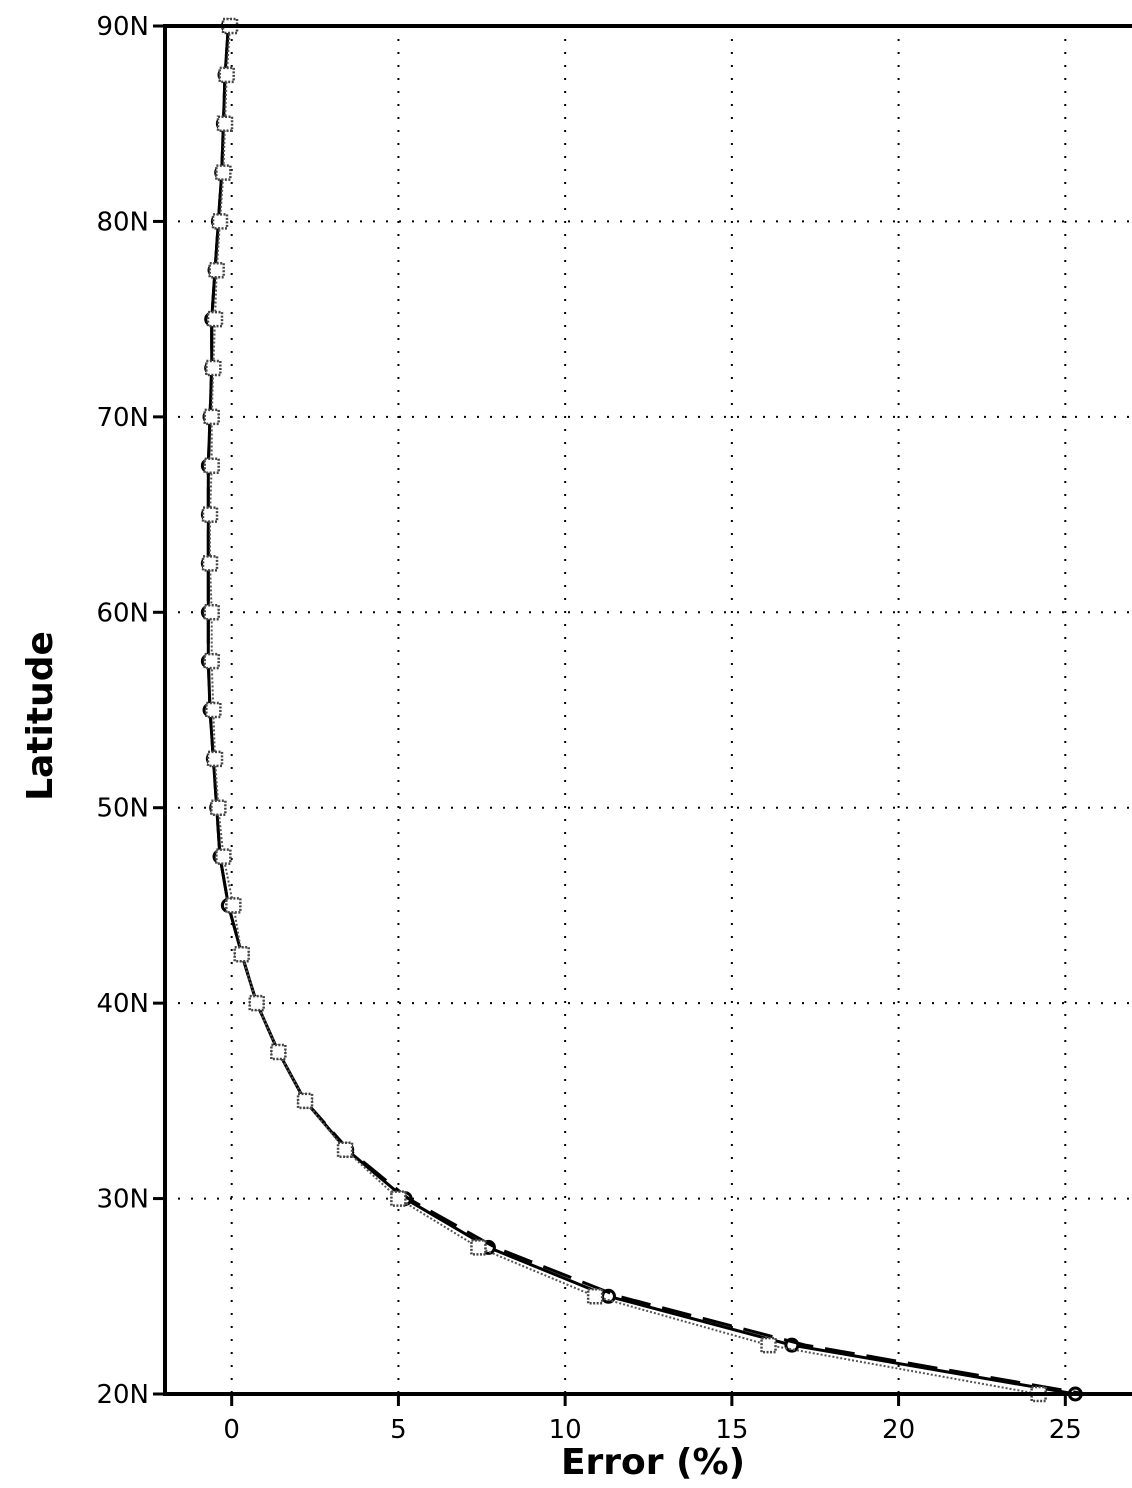 The width and height of the screenshot is (1132, 1488). I want to click on x-tick-label: 25, so click(1065, 1430).